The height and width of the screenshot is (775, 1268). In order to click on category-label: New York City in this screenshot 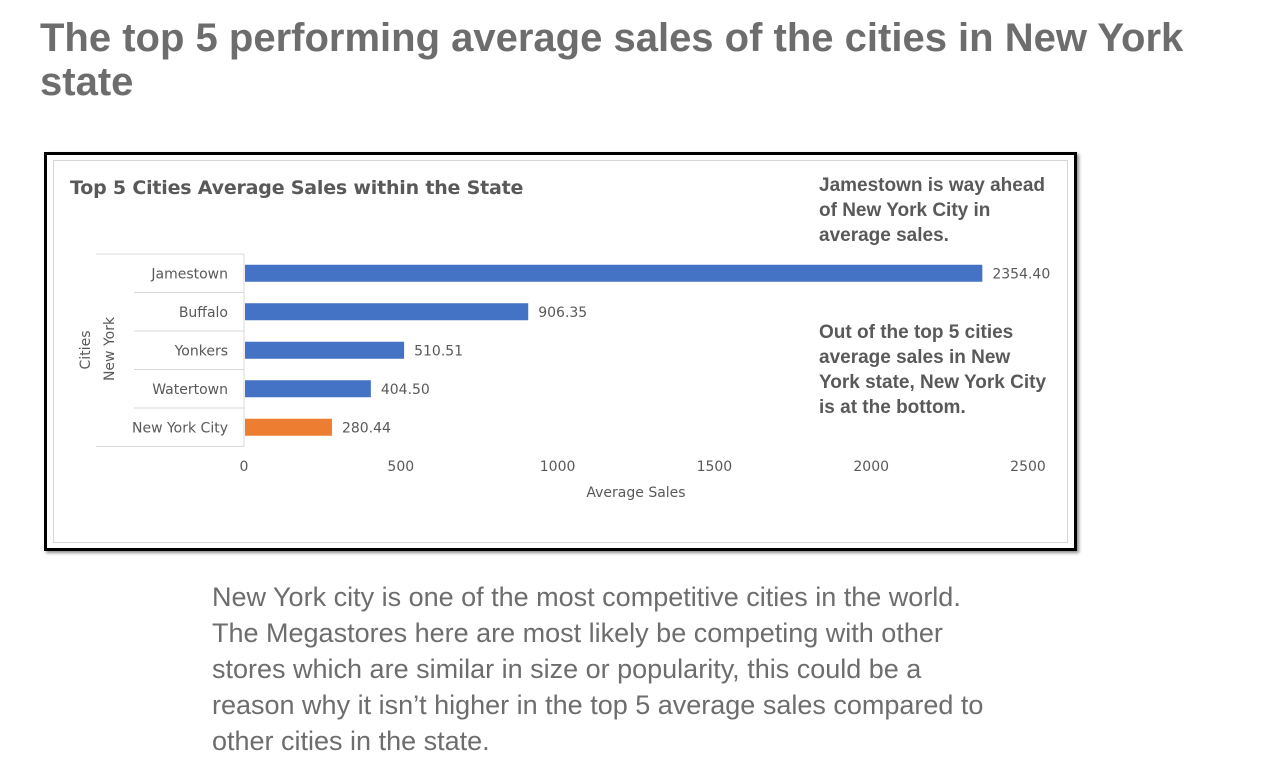, I will do `click(180, 428)`.